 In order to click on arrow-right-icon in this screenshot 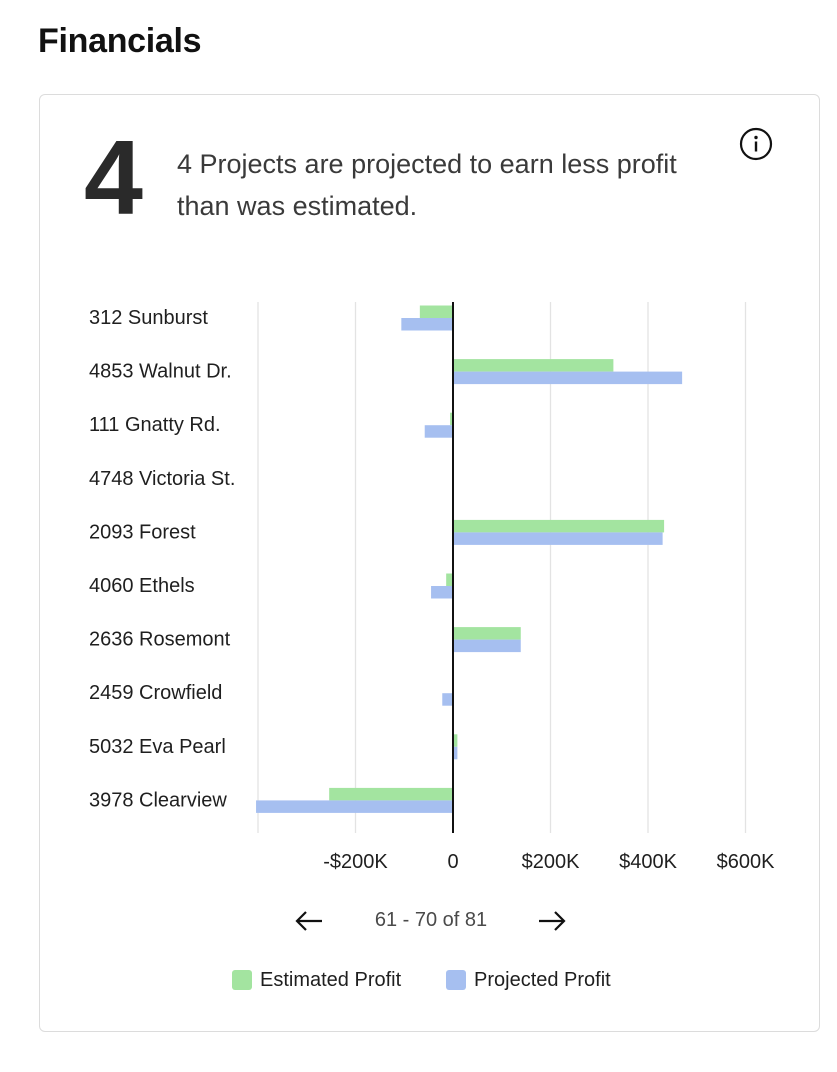, I will do `click(552, 921)`.